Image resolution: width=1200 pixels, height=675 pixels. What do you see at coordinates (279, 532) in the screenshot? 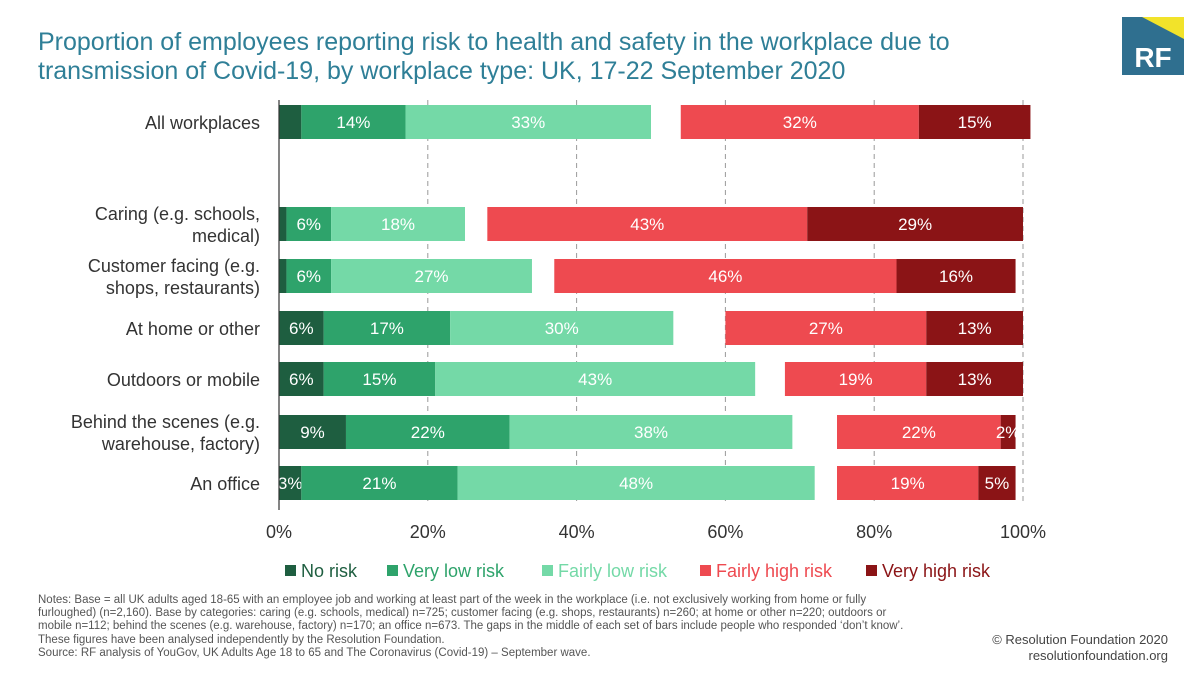
I see `x-tick-label: 0%` at bounding box center [279, 532].